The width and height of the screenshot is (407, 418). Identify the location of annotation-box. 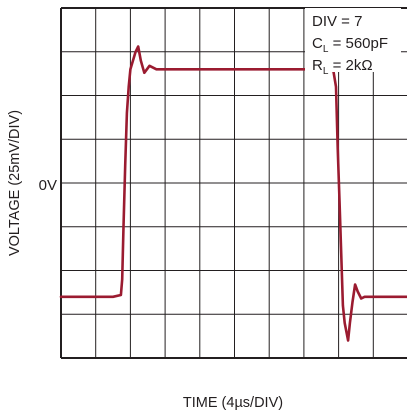
(353, 40).